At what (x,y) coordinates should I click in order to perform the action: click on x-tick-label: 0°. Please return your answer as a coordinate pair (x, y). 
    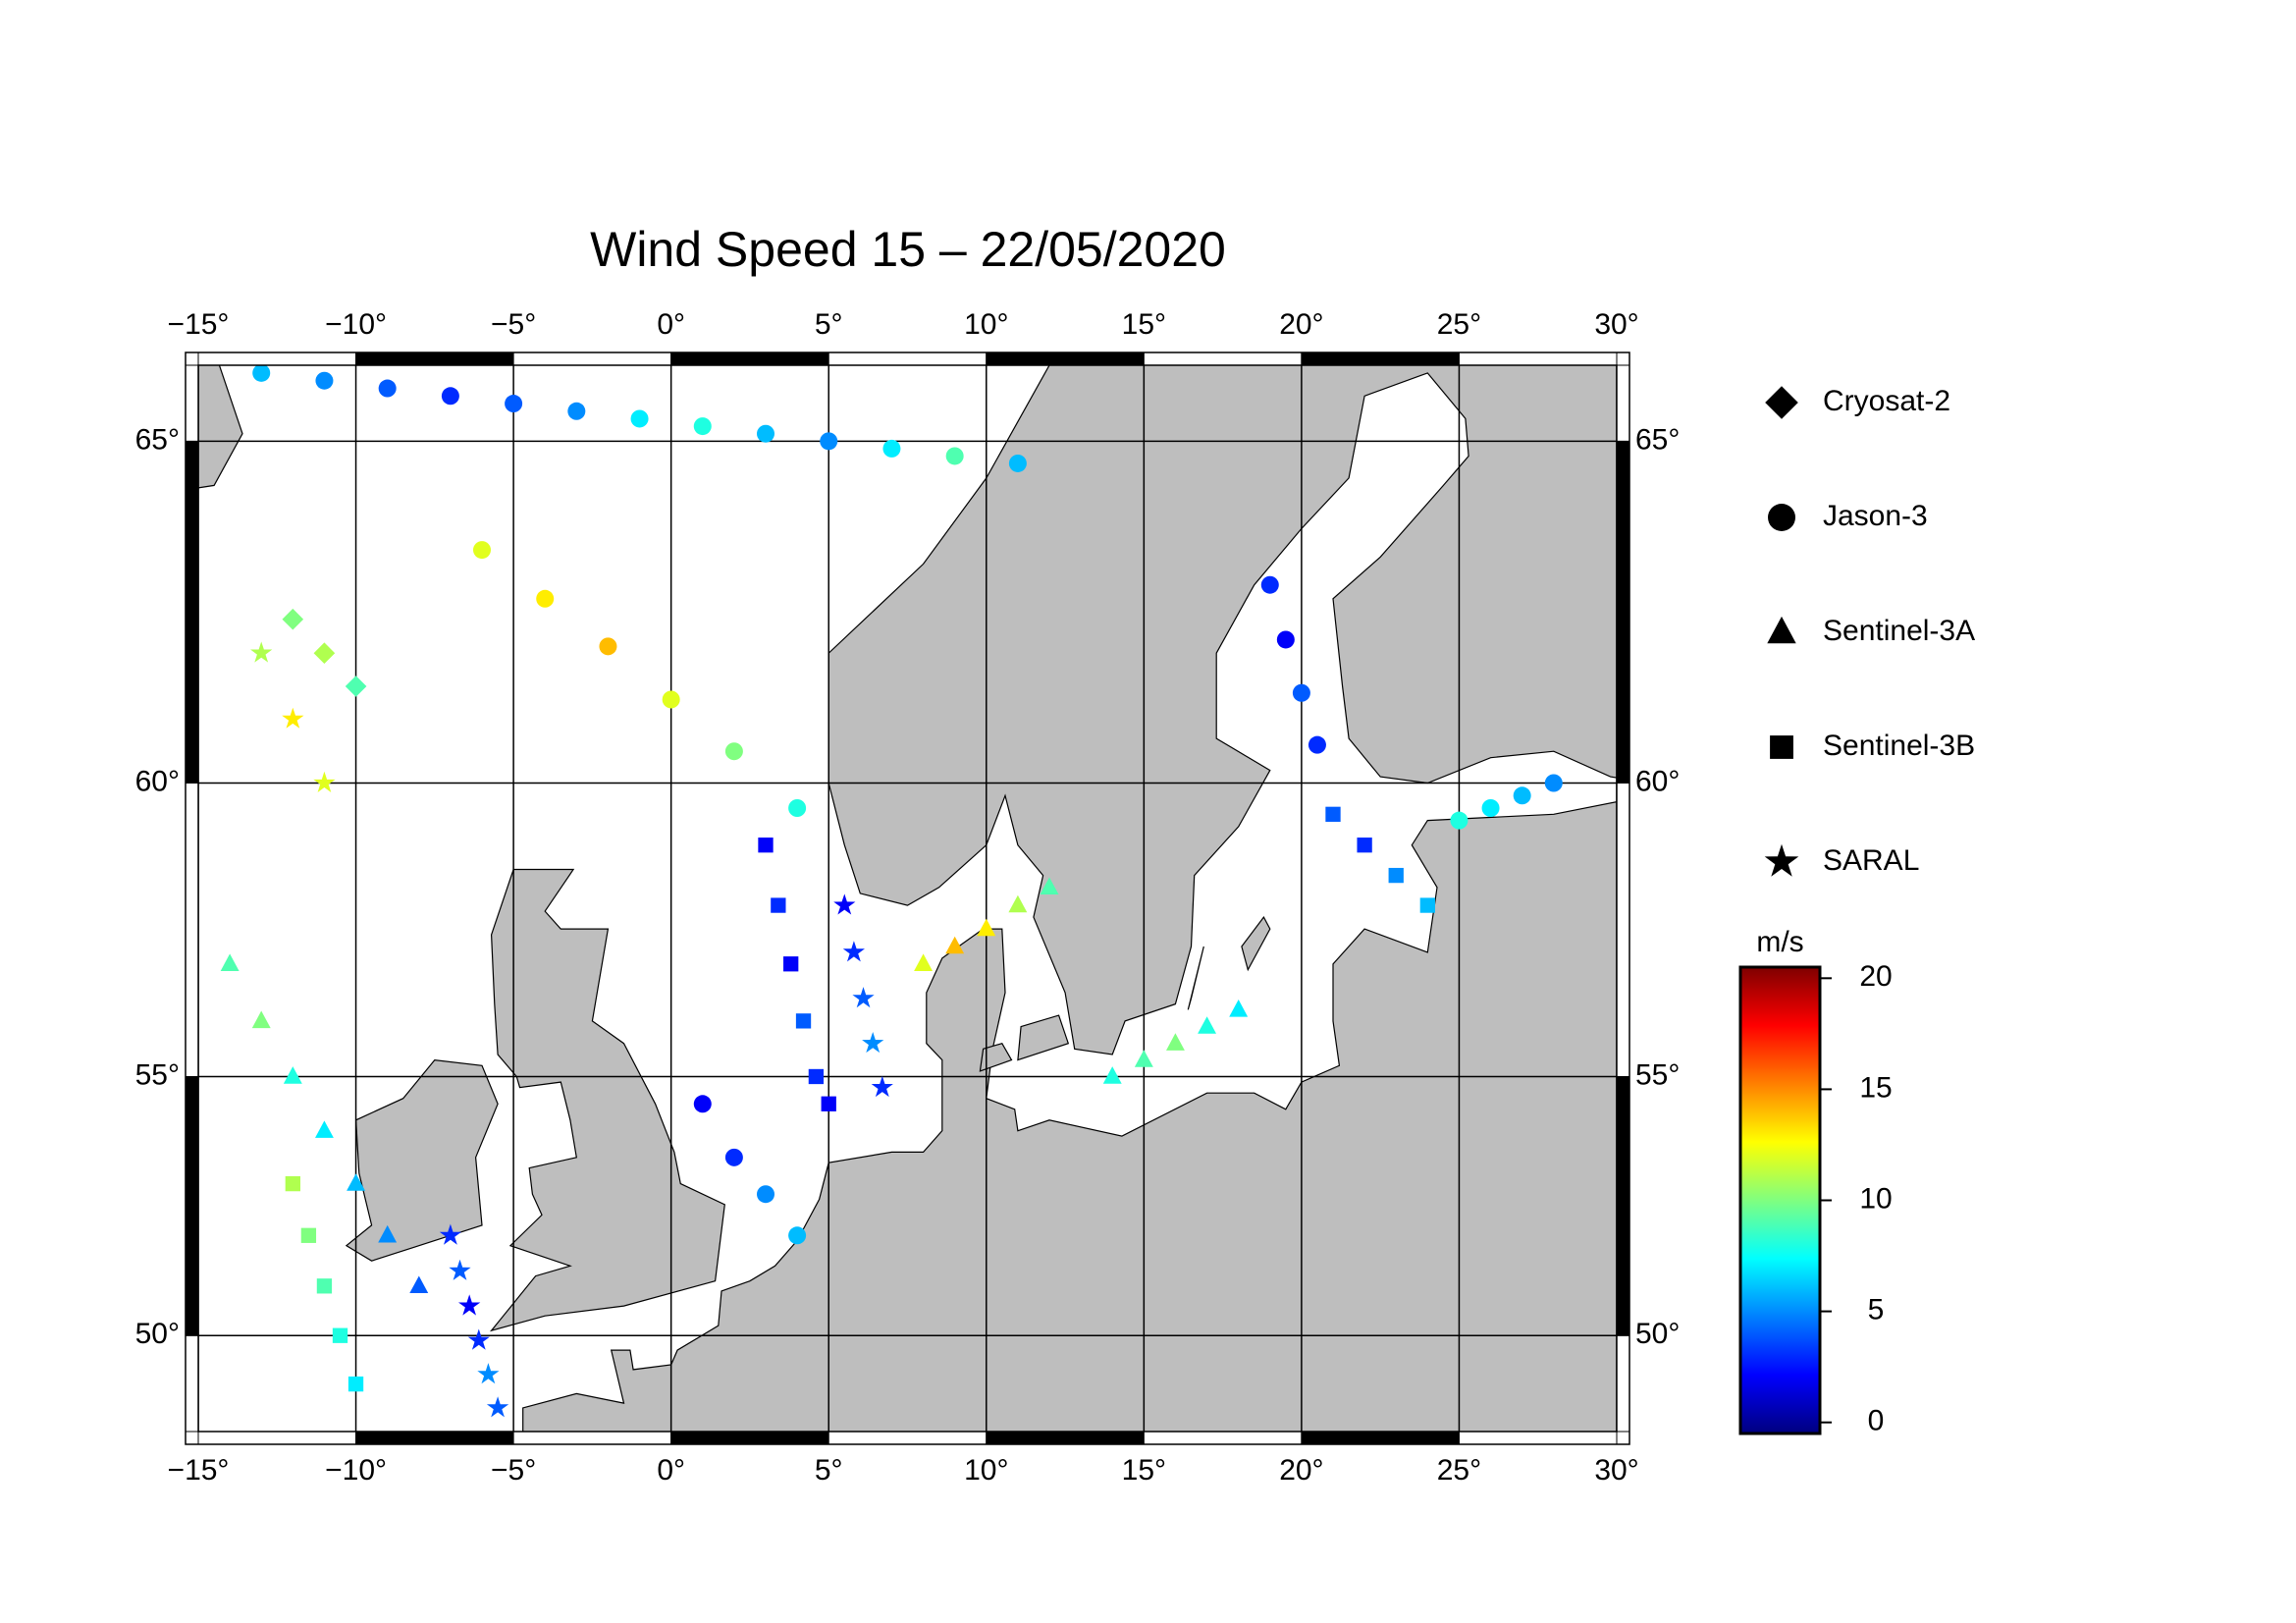
    Looking at the image, I should click on (671, 324).